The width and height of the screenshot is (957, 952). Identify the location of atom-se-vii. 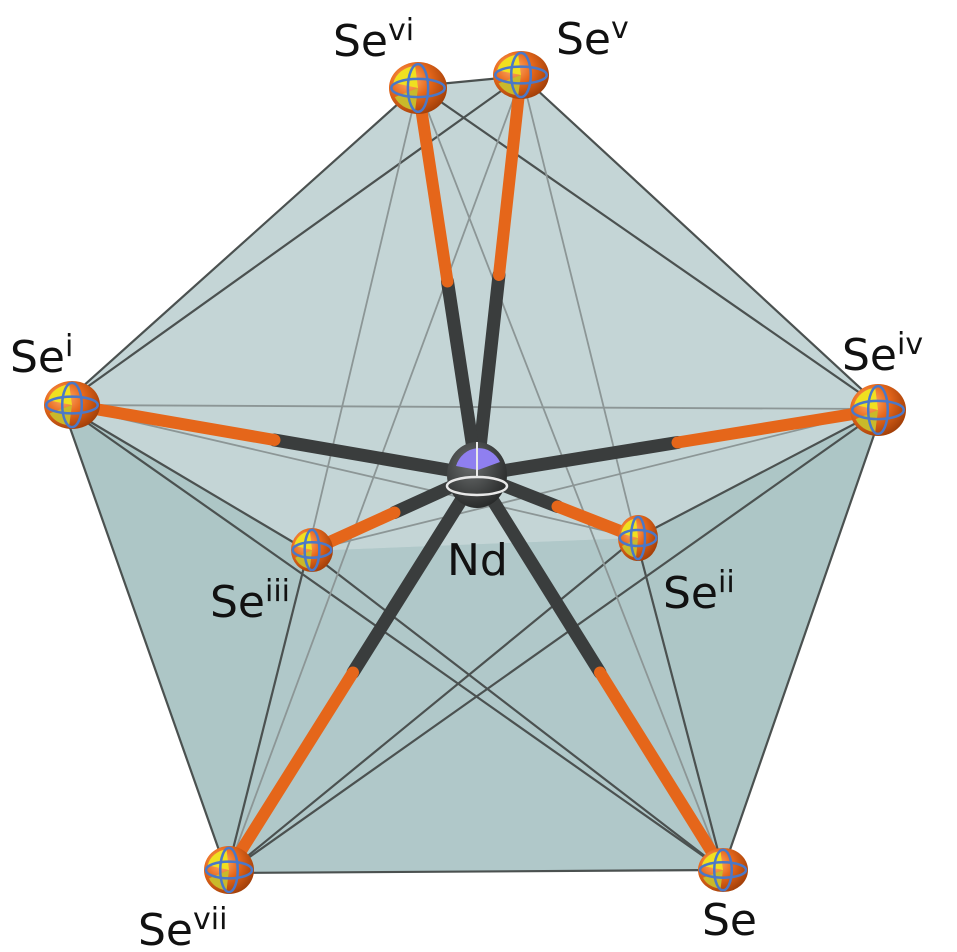
(229, 870).